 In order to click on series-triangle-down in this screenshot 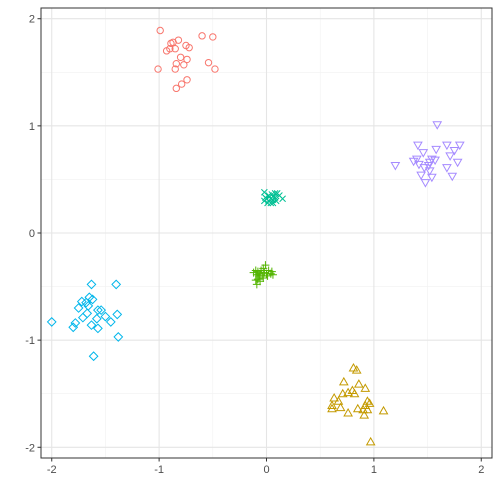, I will do `click(427, 154)`.